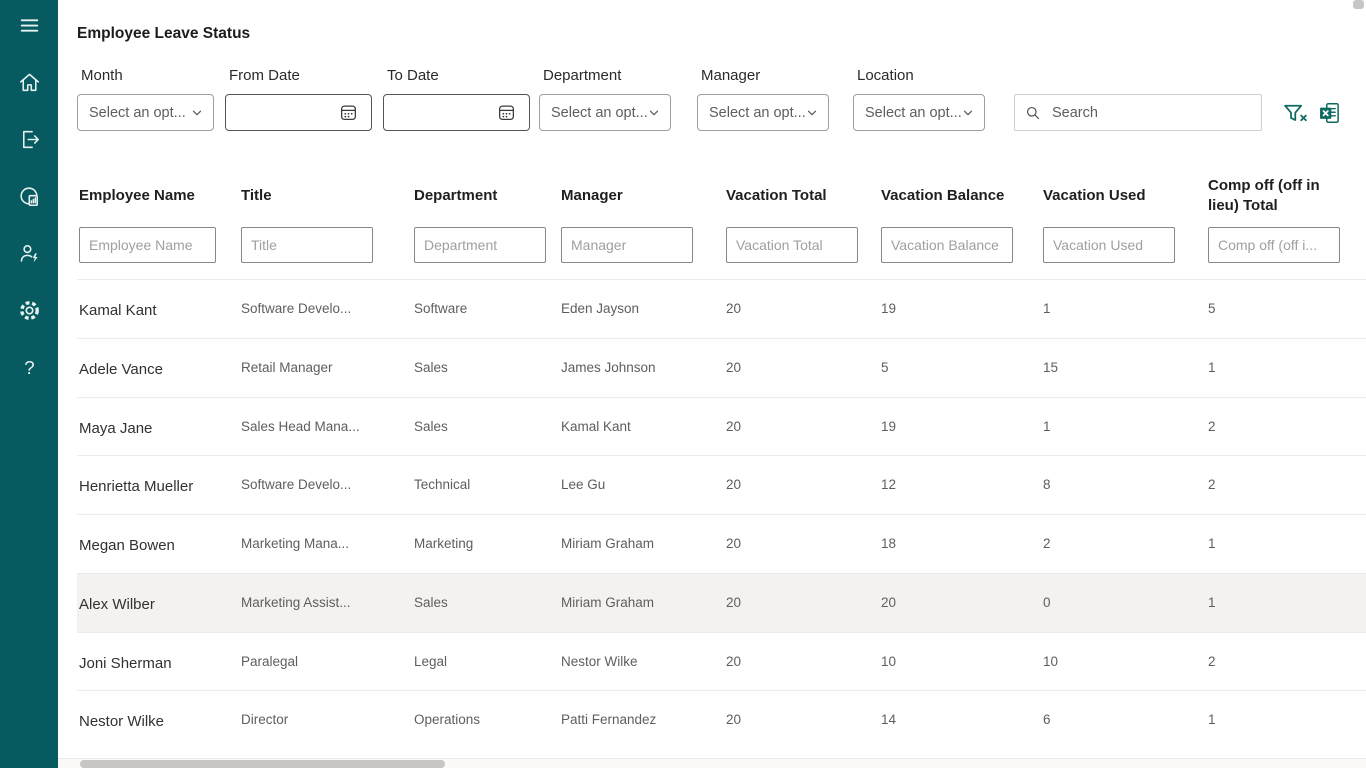 This screenshot has width=1366, height=768. Describe the element at coordinates (147, 245) in the screenshot. I see `column-filter-employee-name` at that location.